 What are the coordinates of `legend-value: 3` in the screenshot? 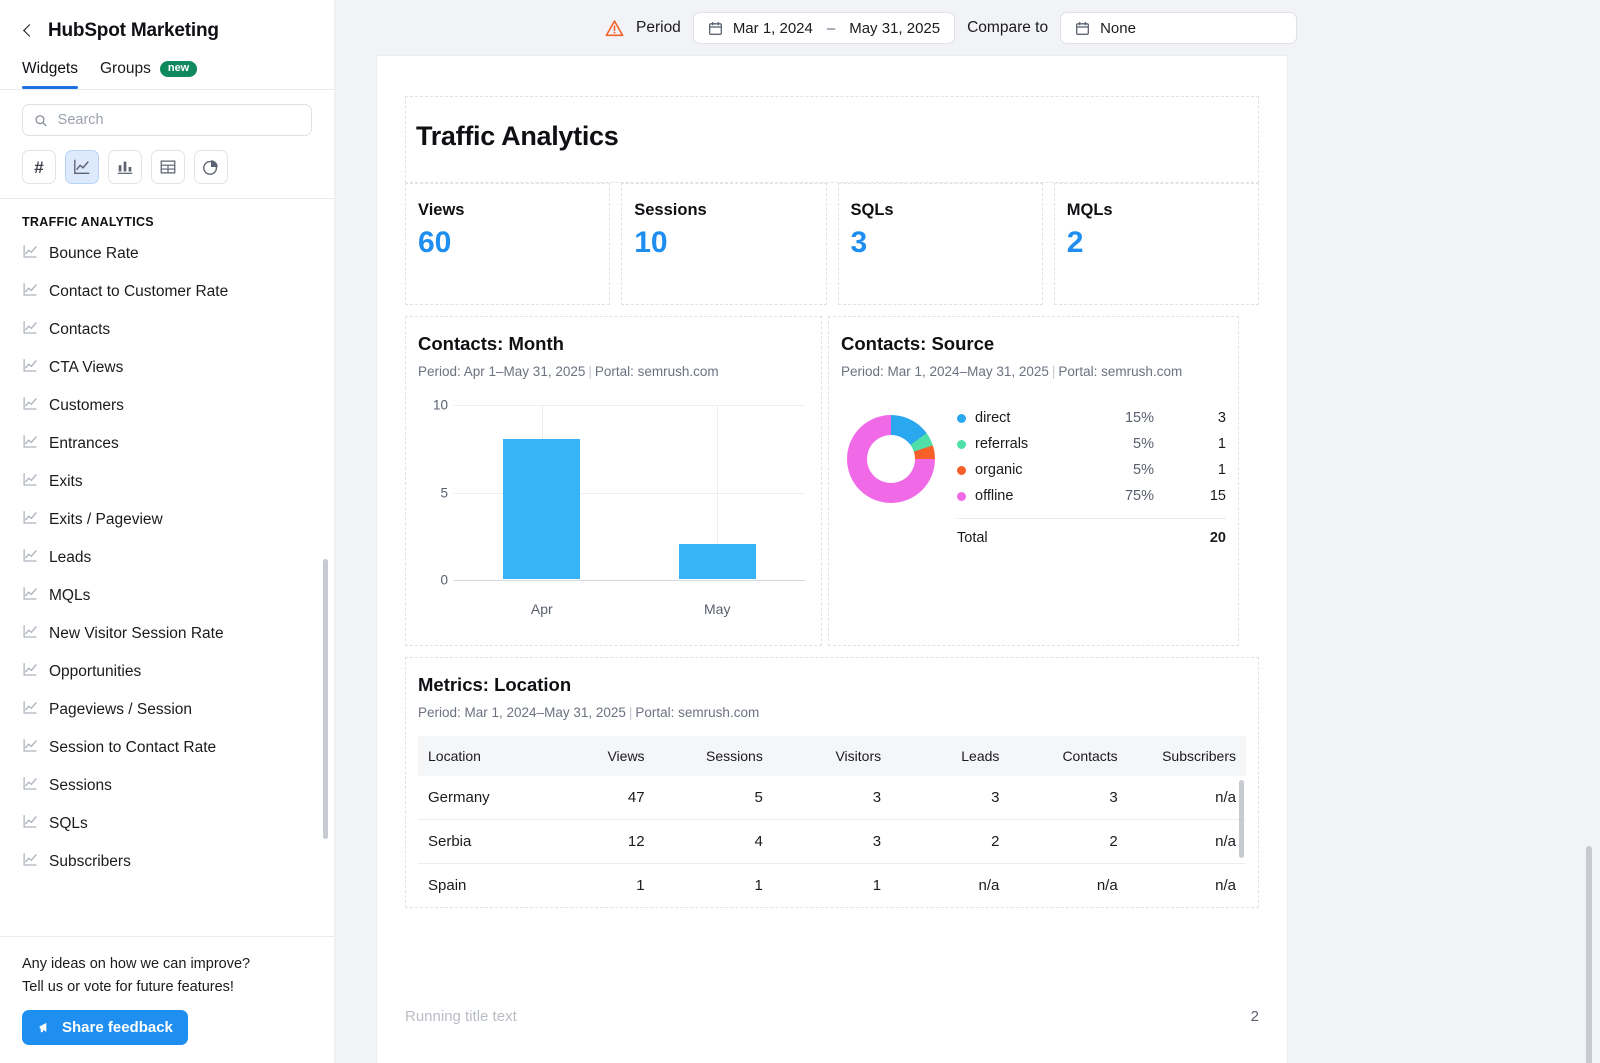 It's located at (1221, 418).